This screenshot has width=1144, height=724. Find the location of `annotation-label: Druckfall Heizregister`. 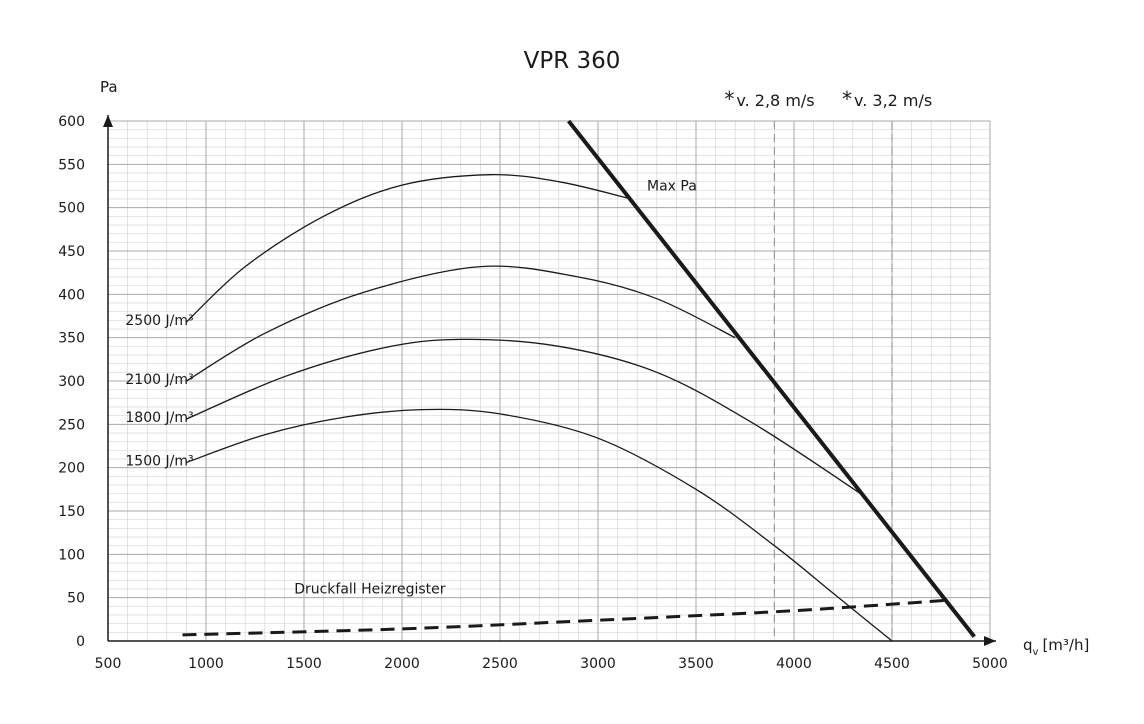

annotation-label: Druckfall Heizregister is located at coordinates (370, 589).